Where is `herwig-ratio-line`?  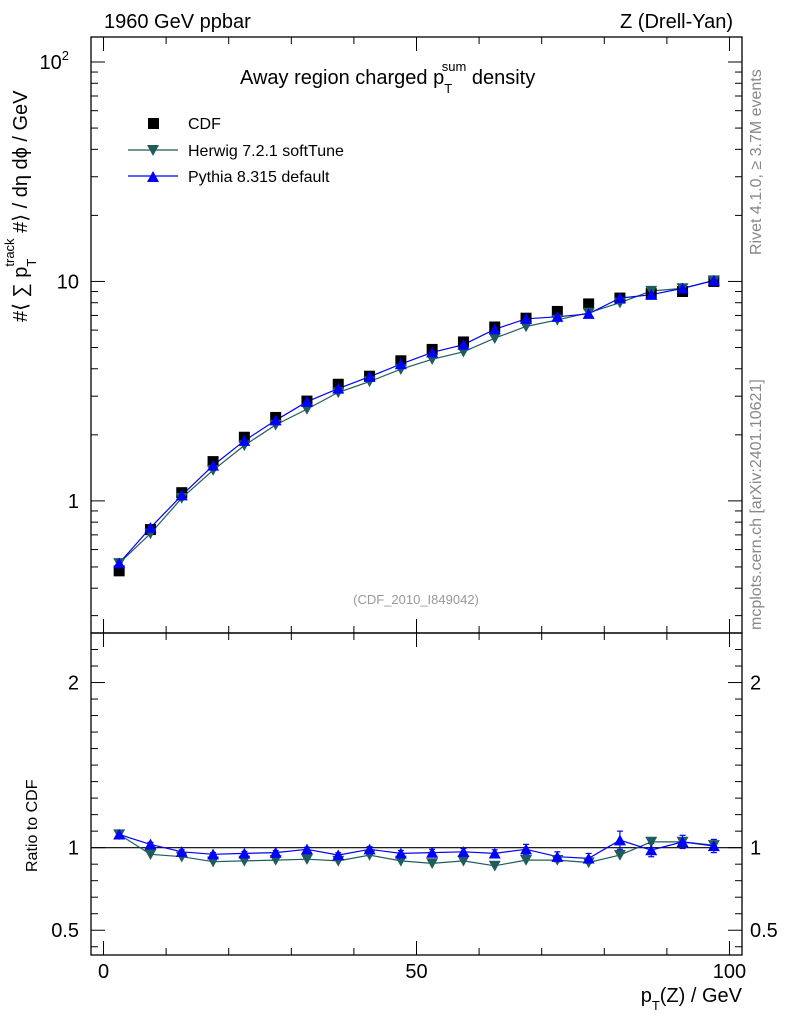
herwig-ratio-line is located at coordinates (416, 850).